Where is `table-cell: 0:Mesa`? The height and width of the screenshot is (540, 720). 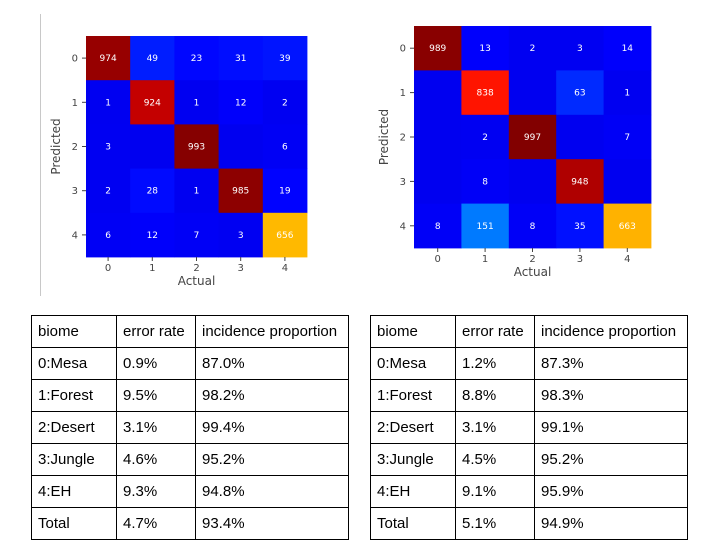 table-cell: 0:Mesa is located at coordinates (74, 363).